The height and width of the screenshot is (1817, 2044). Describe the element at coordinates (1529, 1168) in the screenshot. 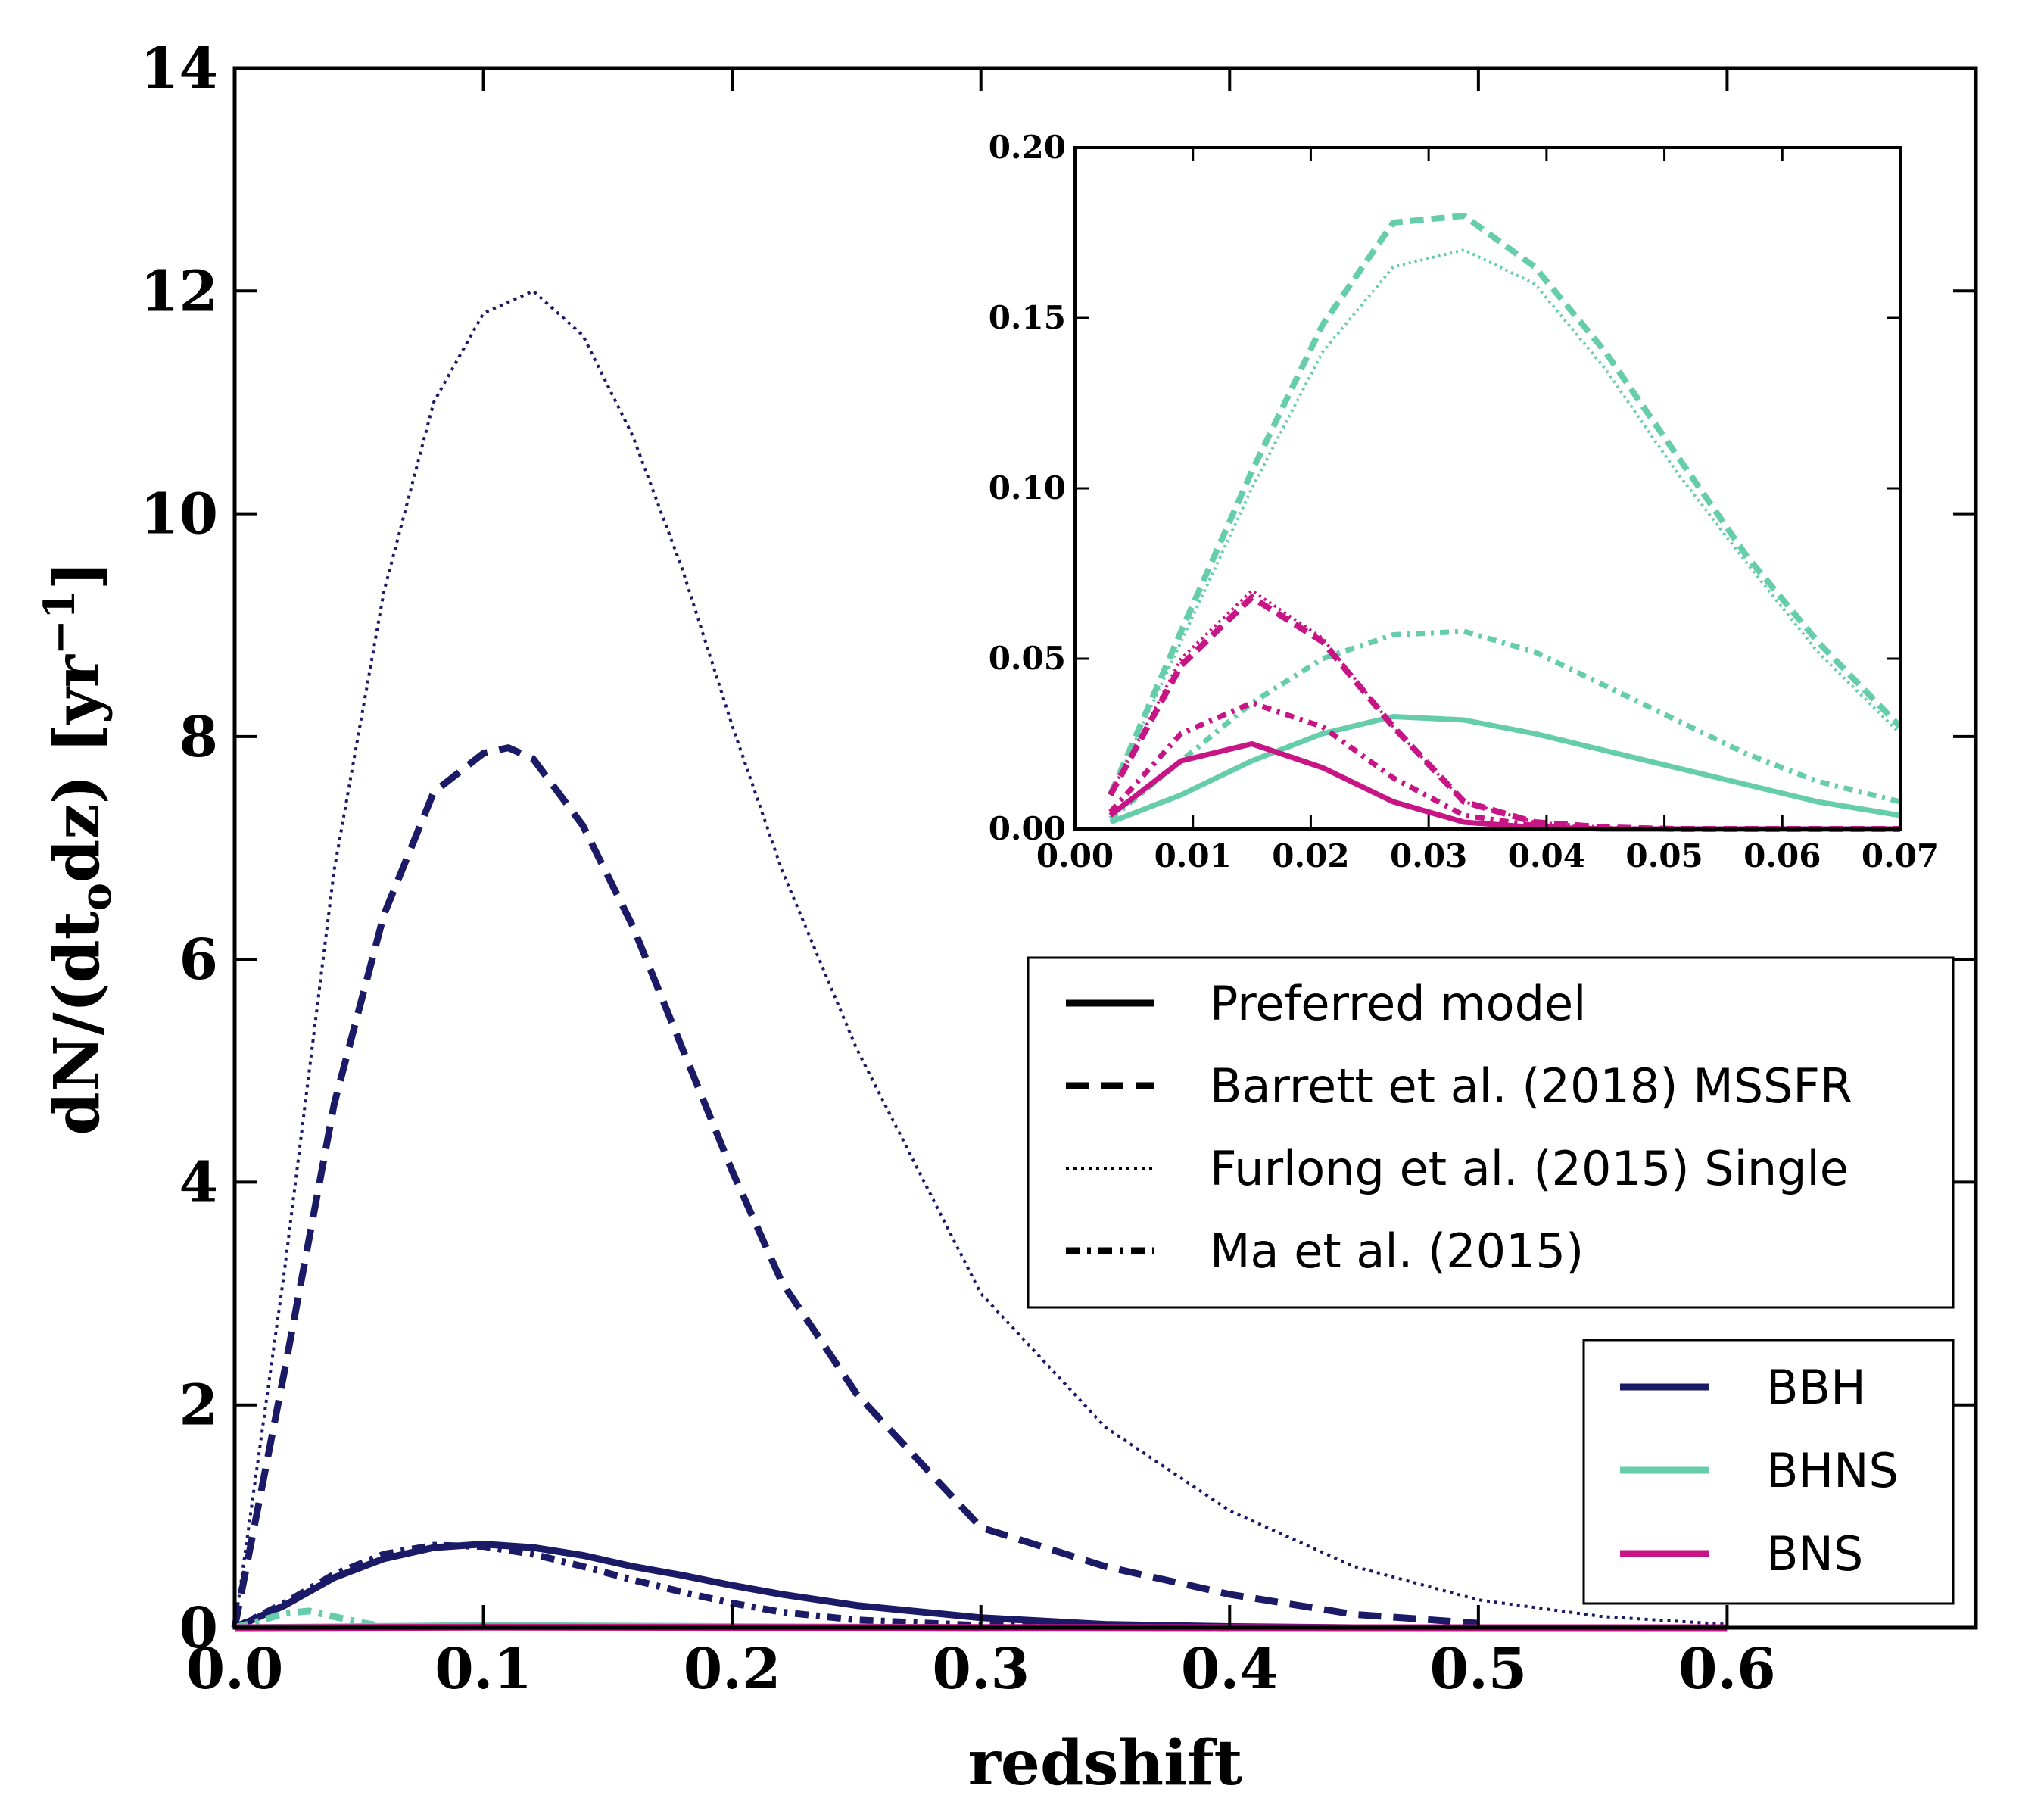

I see `legend-label-furlong: Furlong et al. (2015) Single` at that location.